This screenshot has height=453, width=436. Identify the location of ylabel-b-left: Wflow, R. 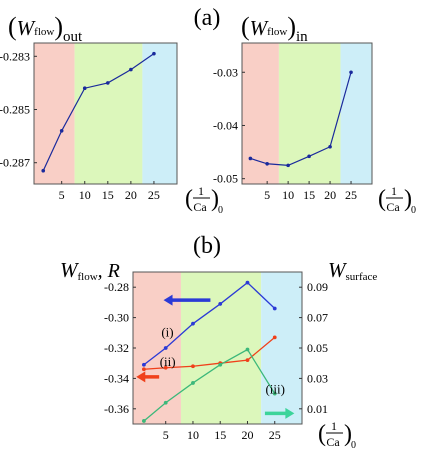
(90, 270).